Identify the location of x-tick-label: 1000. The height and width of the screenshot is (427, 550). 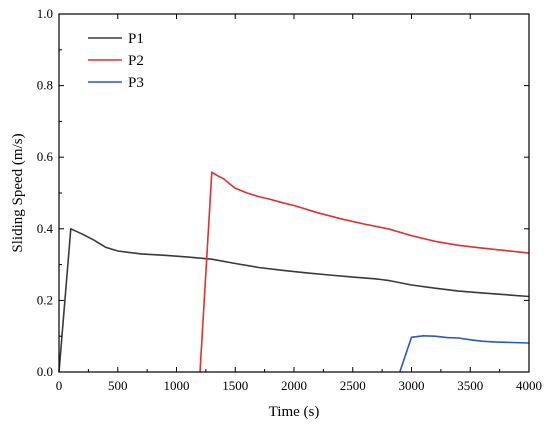
(177, 385).